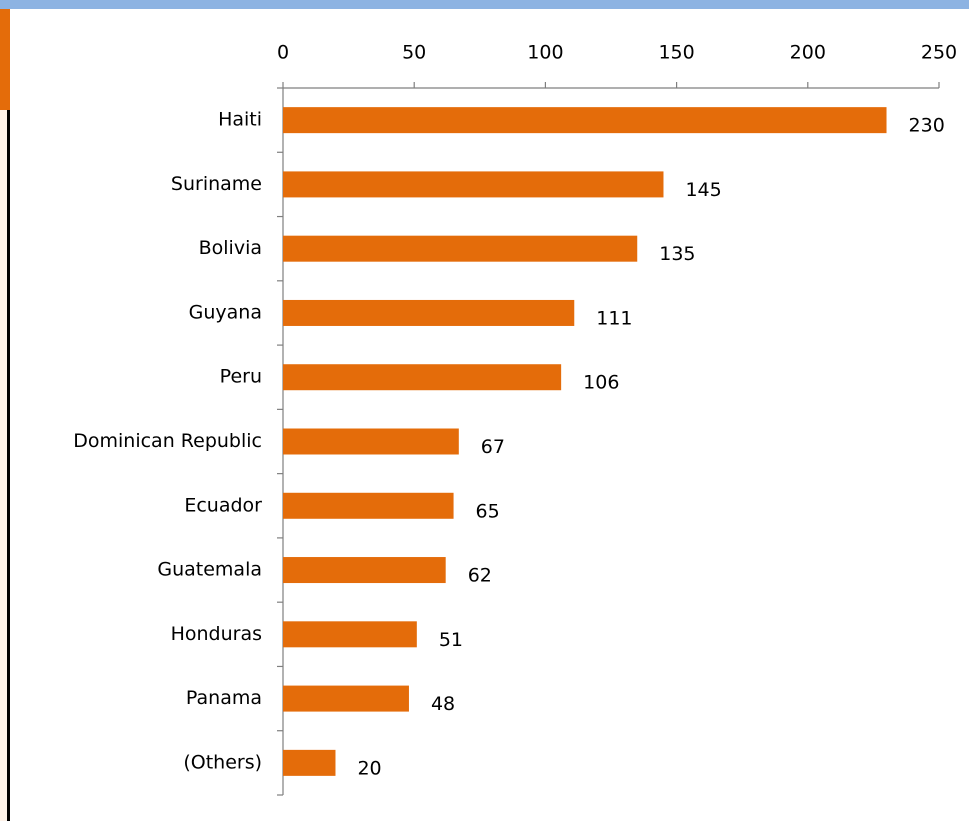 The width and height of the screenshot is (969, 821). What do you see at coordinates (614, 318) in the screenshot?
I see `data-label: 111` at bounding box center [614, 318].